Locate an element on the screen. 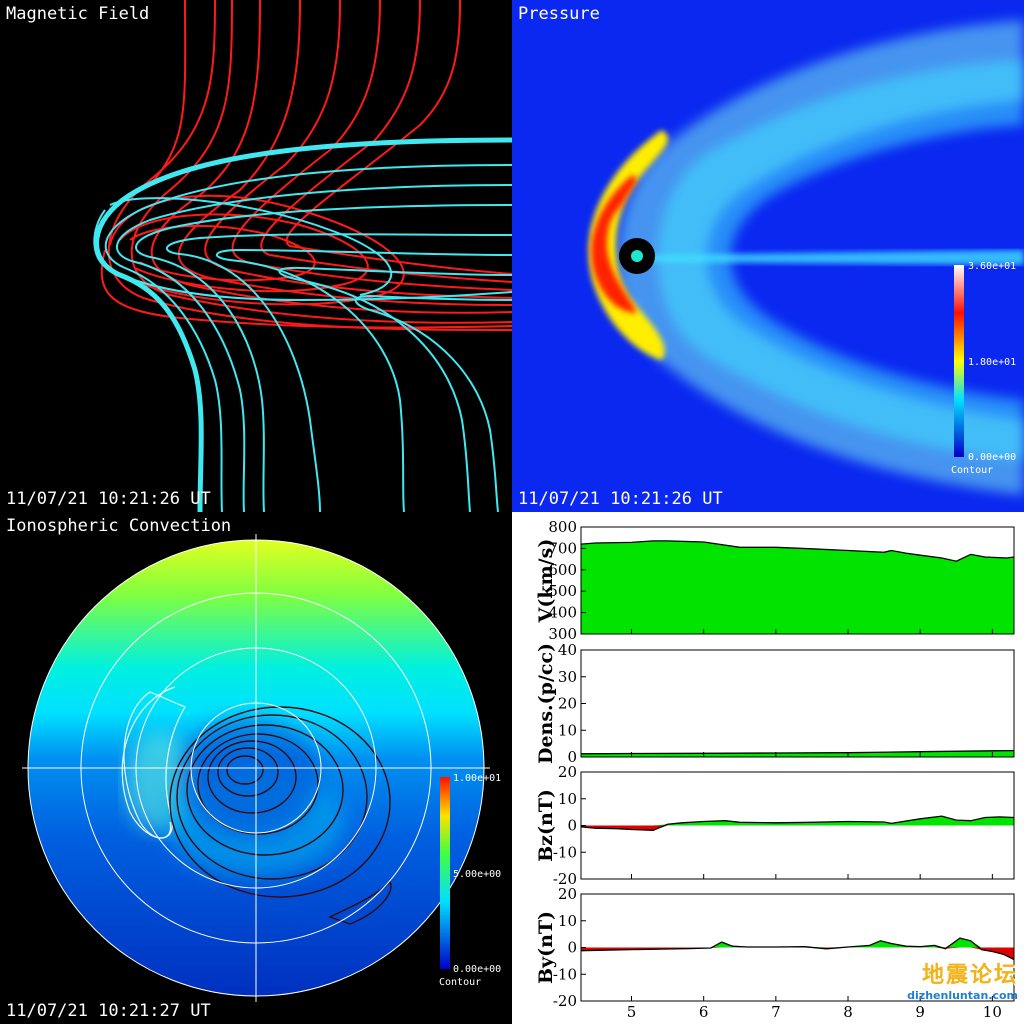 This screenshot has width=1024, height=1024. iono-colorbar-mid: 5.00e+00 is located at coordinates (477, 874).